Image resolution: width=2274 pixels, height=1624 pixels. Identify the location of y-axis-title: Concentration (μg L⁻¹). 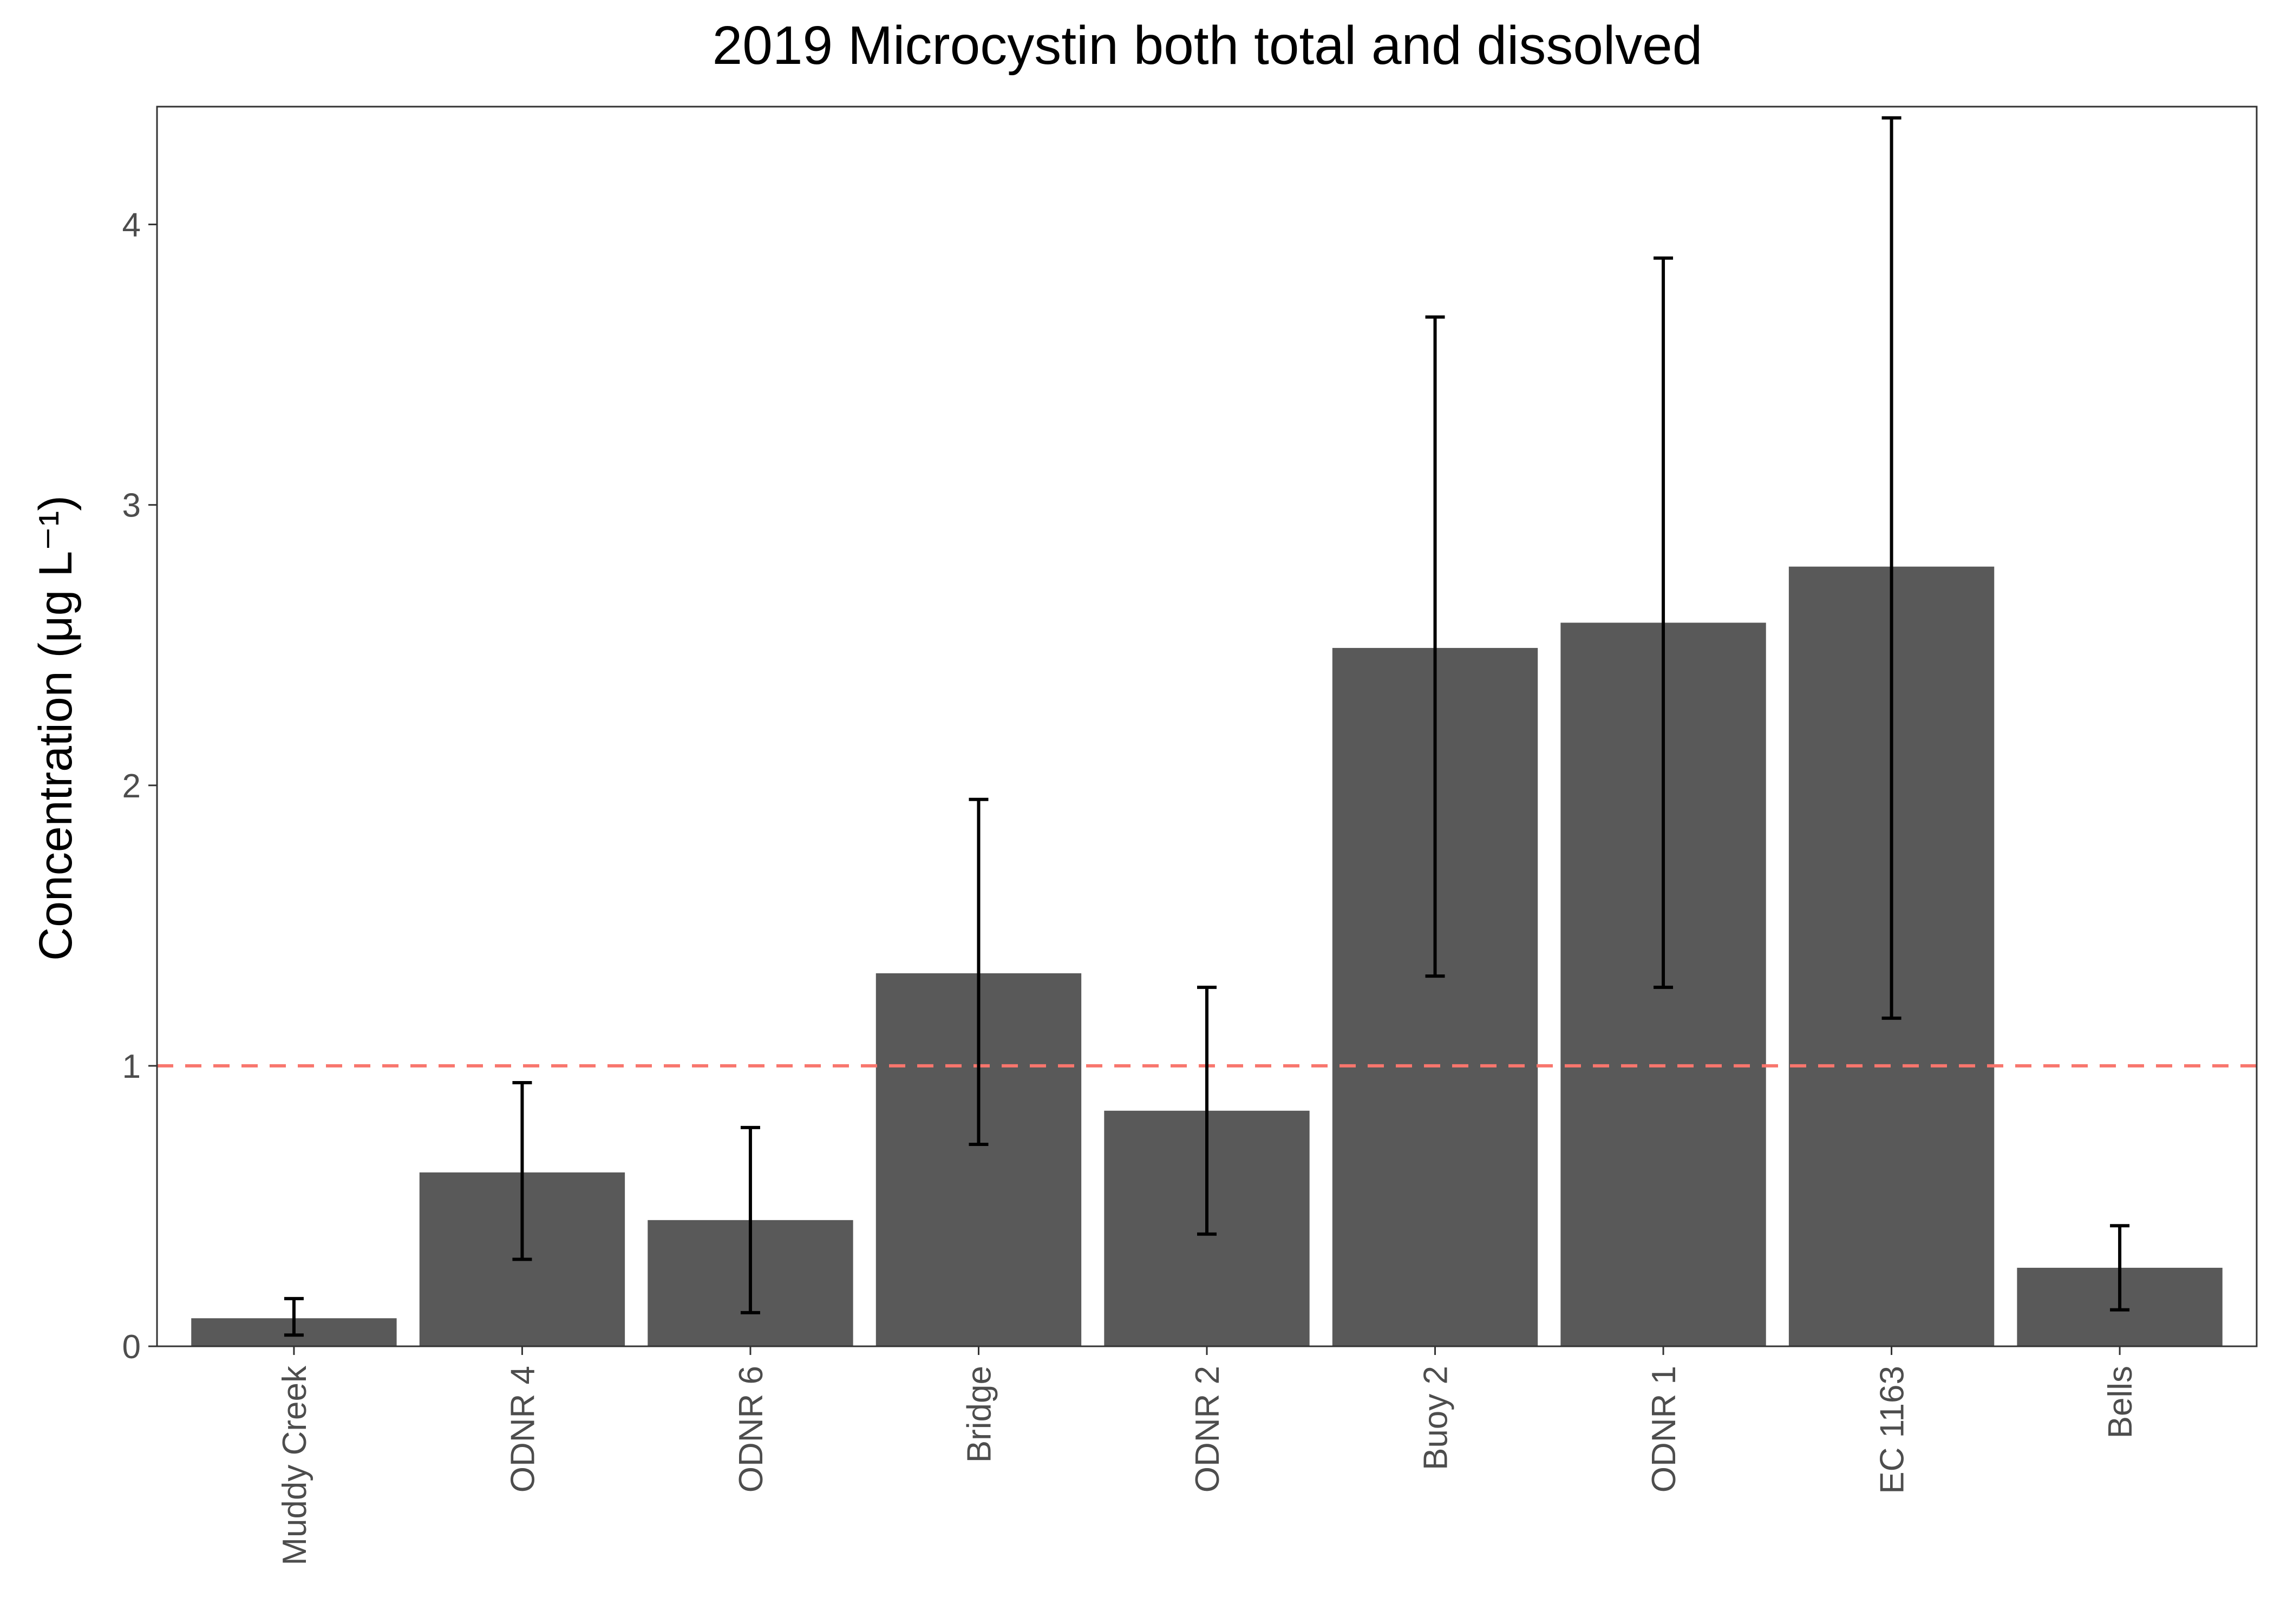
(56, 728).